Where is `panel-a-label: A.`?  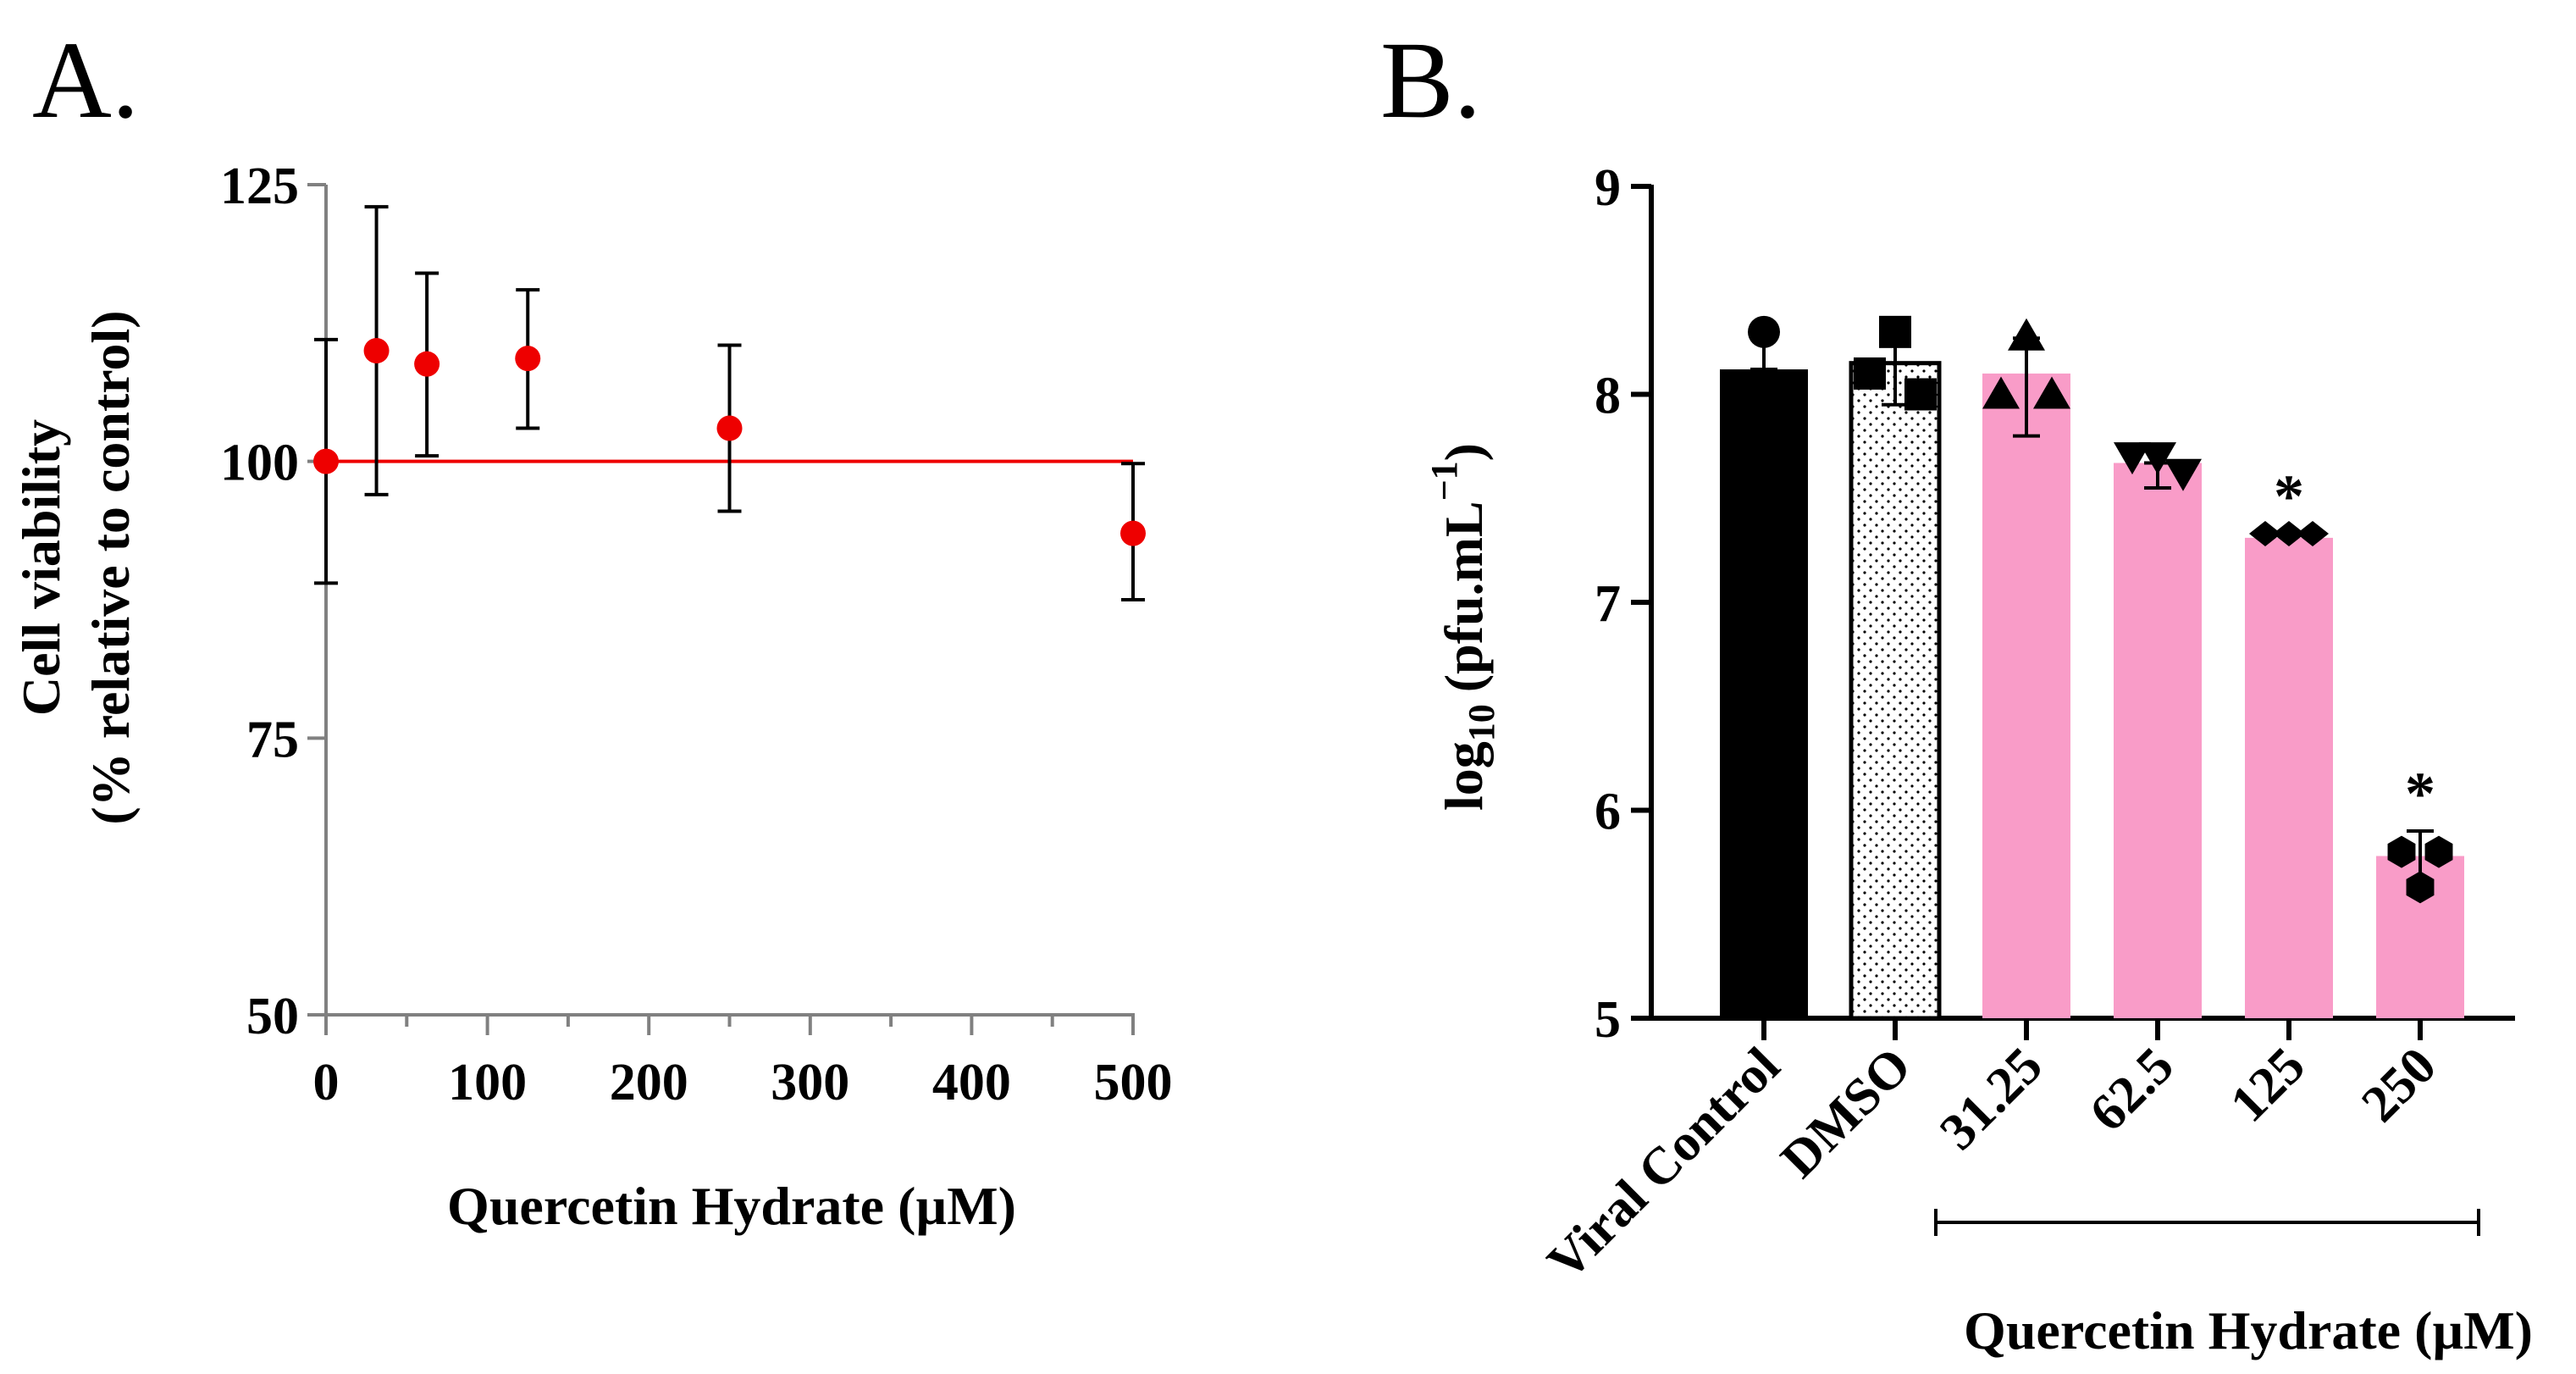
panel-a-label: A. is located at coordinates (85, 80).